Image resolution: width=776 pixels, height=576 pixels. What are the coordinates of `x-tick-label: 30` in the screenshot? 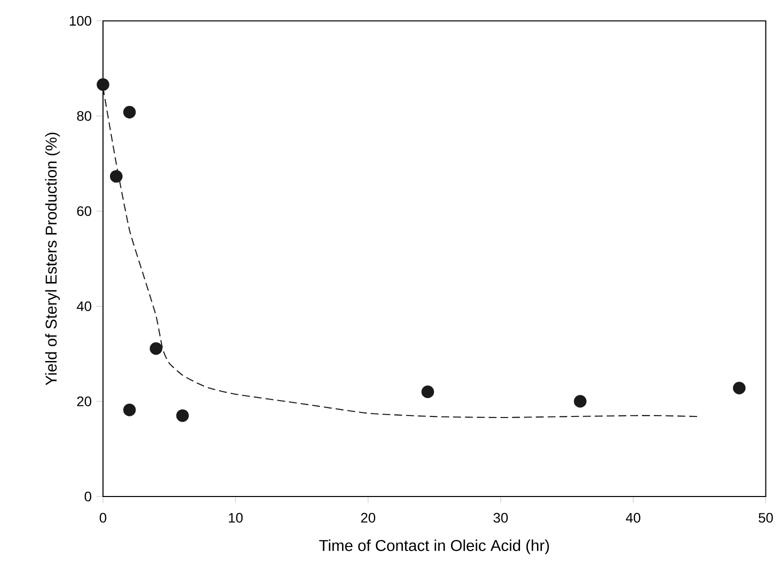 It's located at (501, 518).